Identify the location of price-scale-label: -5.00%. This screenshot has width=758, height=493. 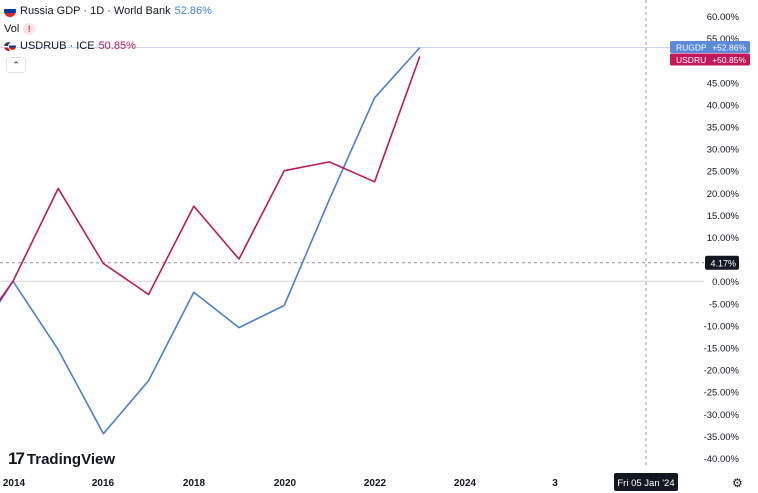
(724, 304).